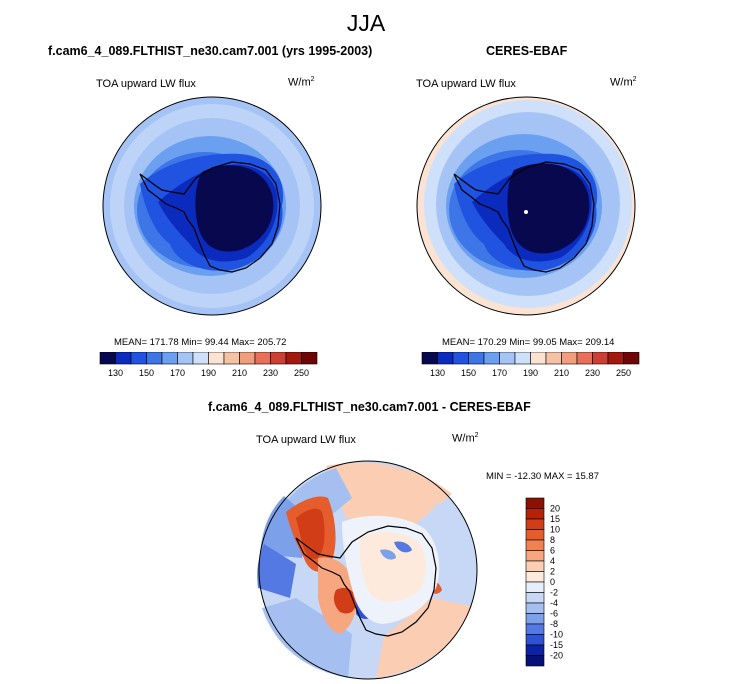 This screenshot has height=684, width=732. Describe the element at coordinates (552, 561) in the screenshot. I see `panel-3-colorbar-tick-label: 4` at that location.